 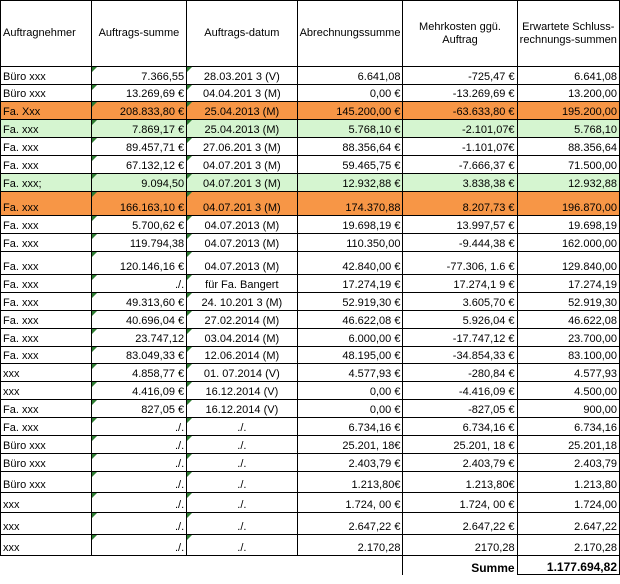 What do you see at coordinates (242, 355) in the screenshot?
I see `cell-order-date: 12.06.2014 (M)` at bounding box center [242, 355].